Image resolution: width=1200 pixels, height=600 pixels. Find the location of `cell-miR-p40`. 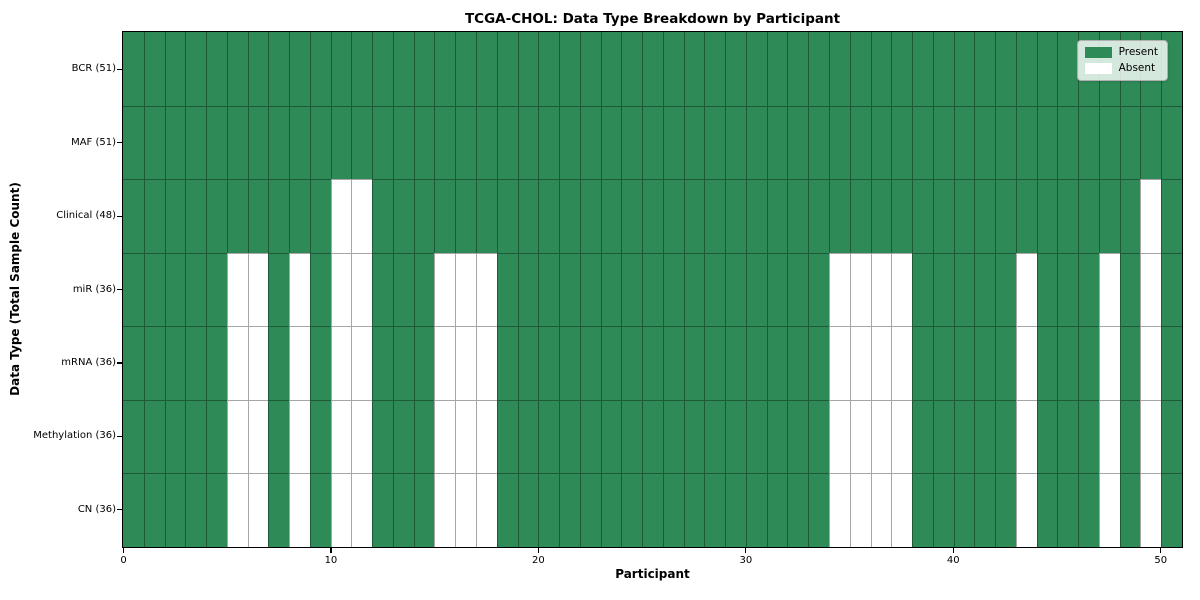

cell-miR-p40 is located at coordinates (964, 289).